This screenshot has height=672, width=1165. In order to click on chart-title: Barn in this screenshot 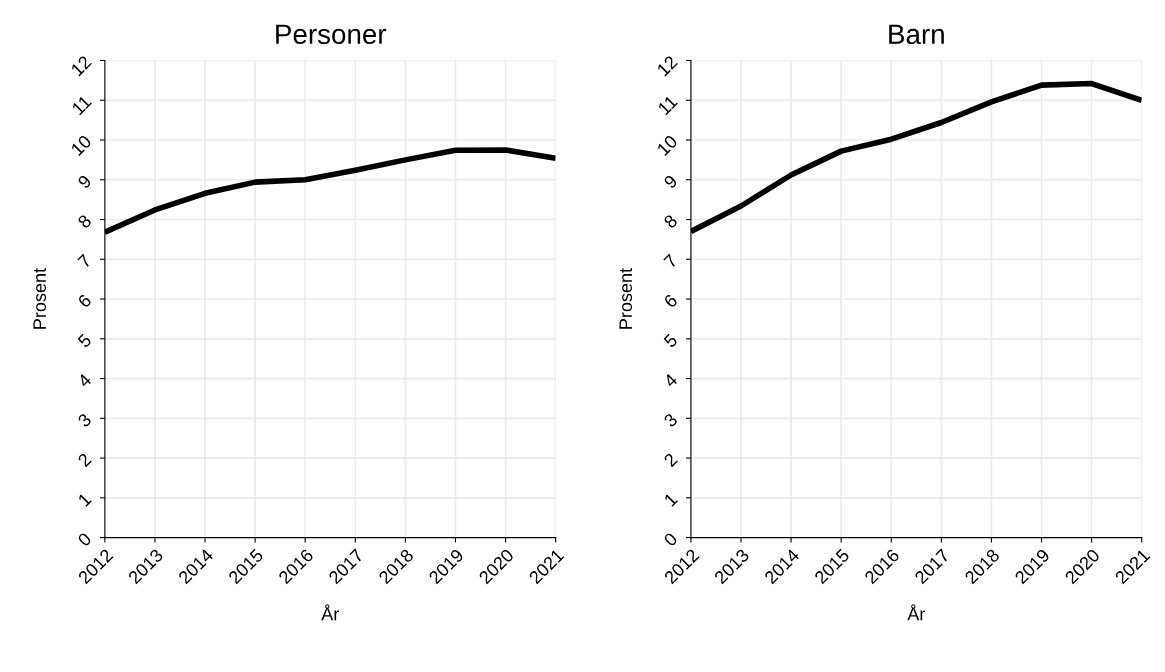, I will do `click(916, 34)`.